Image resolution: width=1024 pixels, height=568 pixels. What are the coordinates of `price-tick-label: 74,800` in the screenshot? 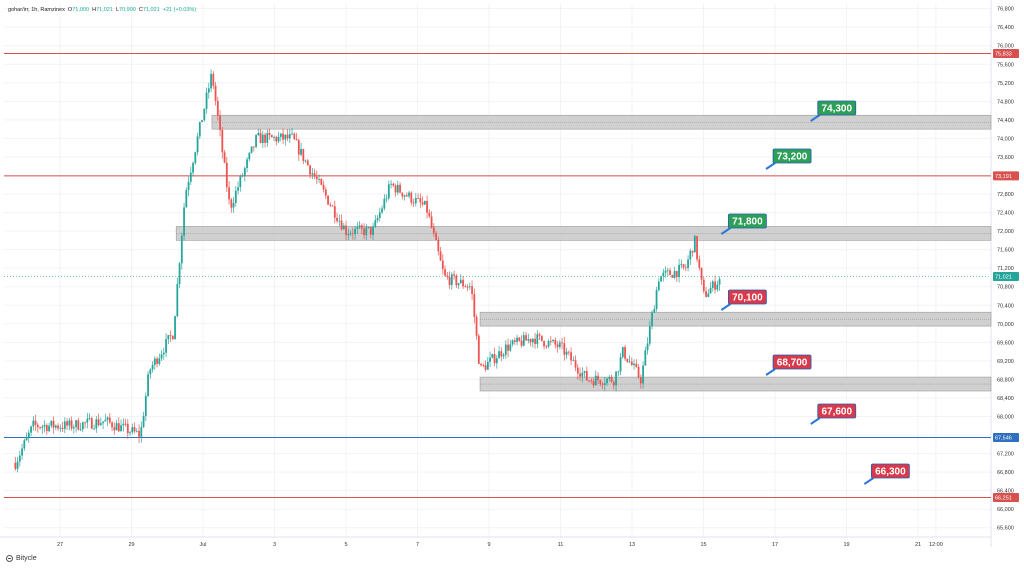 It's located at (1005, 102).